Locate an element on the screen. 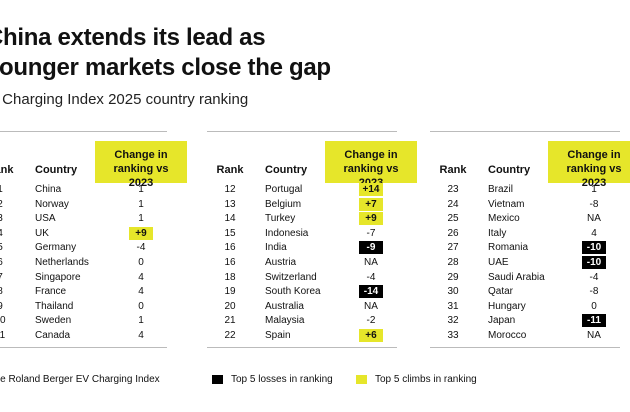  rank: 9 is located at coordinates (7, 307).